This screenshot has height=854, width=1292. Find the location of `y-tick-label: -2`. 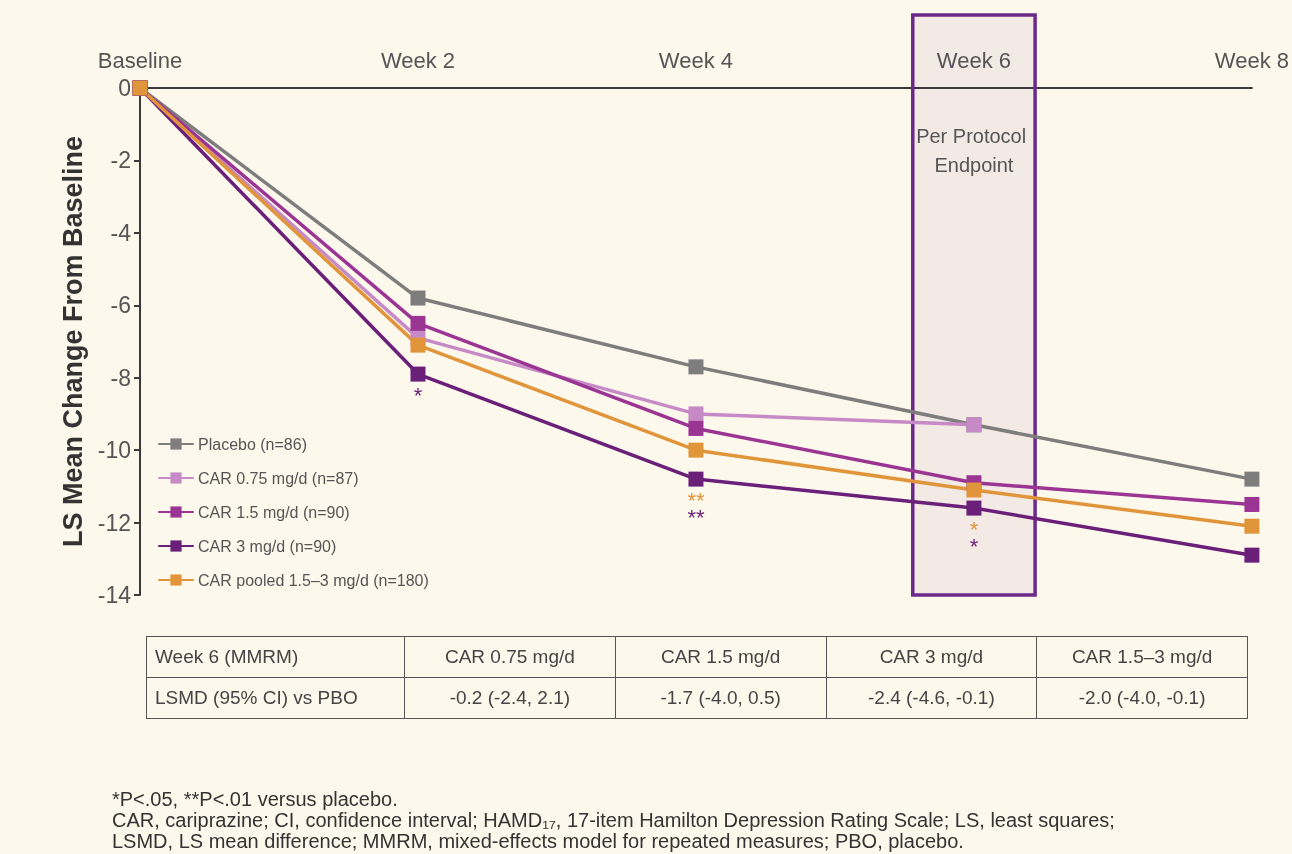

y-tick-label: -2 is located at coordinates (120, 160).